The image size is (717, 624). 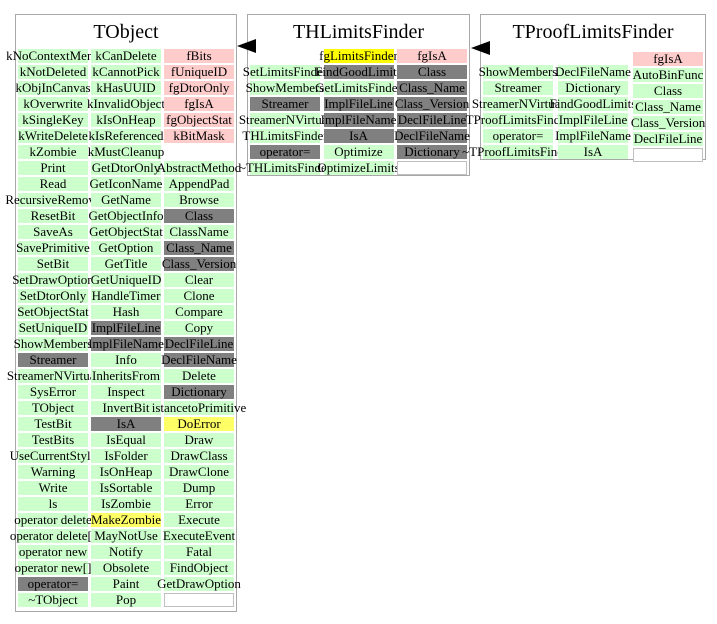 What do you see at coordinates (199, 296) in the screenshot?
I see `member-cell: Clone` at bounding box center [199, 296].